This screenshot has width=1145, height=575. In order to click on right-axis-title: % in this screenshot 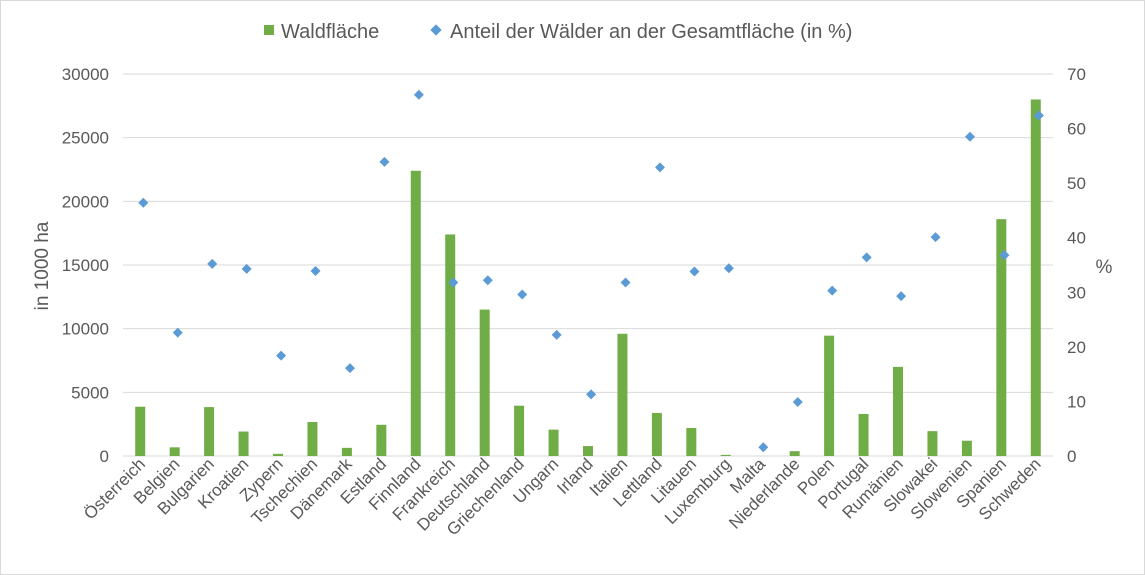, I will do `click(1104, 267)`.